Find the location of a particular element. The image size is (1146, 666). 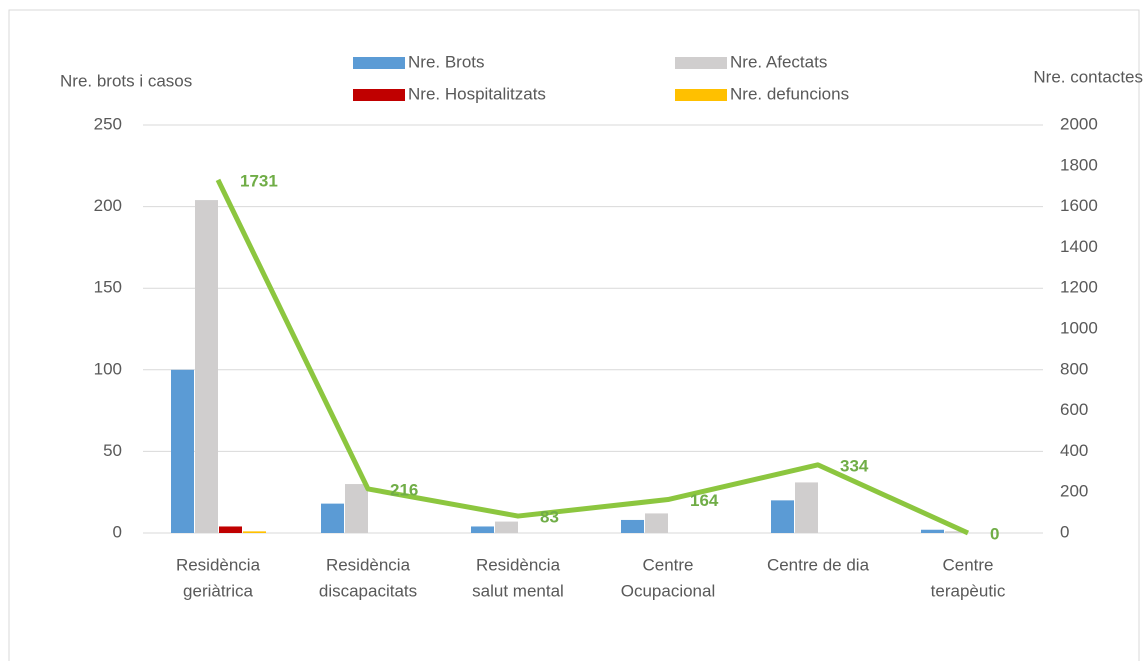

x-tick-label: geriàtrica is located at coordinates (218, 590).